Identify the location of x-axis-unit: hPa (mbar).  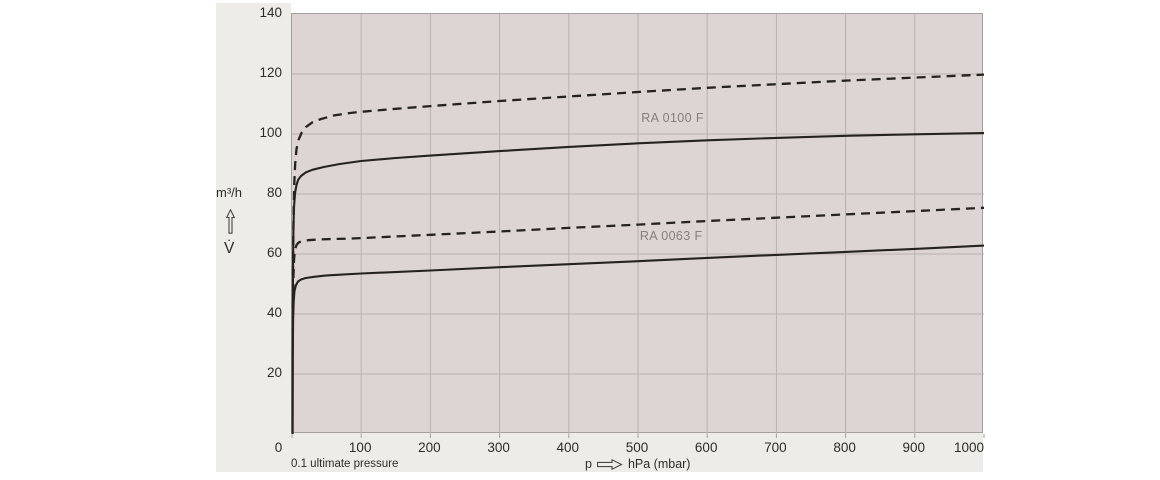
(659, 464).